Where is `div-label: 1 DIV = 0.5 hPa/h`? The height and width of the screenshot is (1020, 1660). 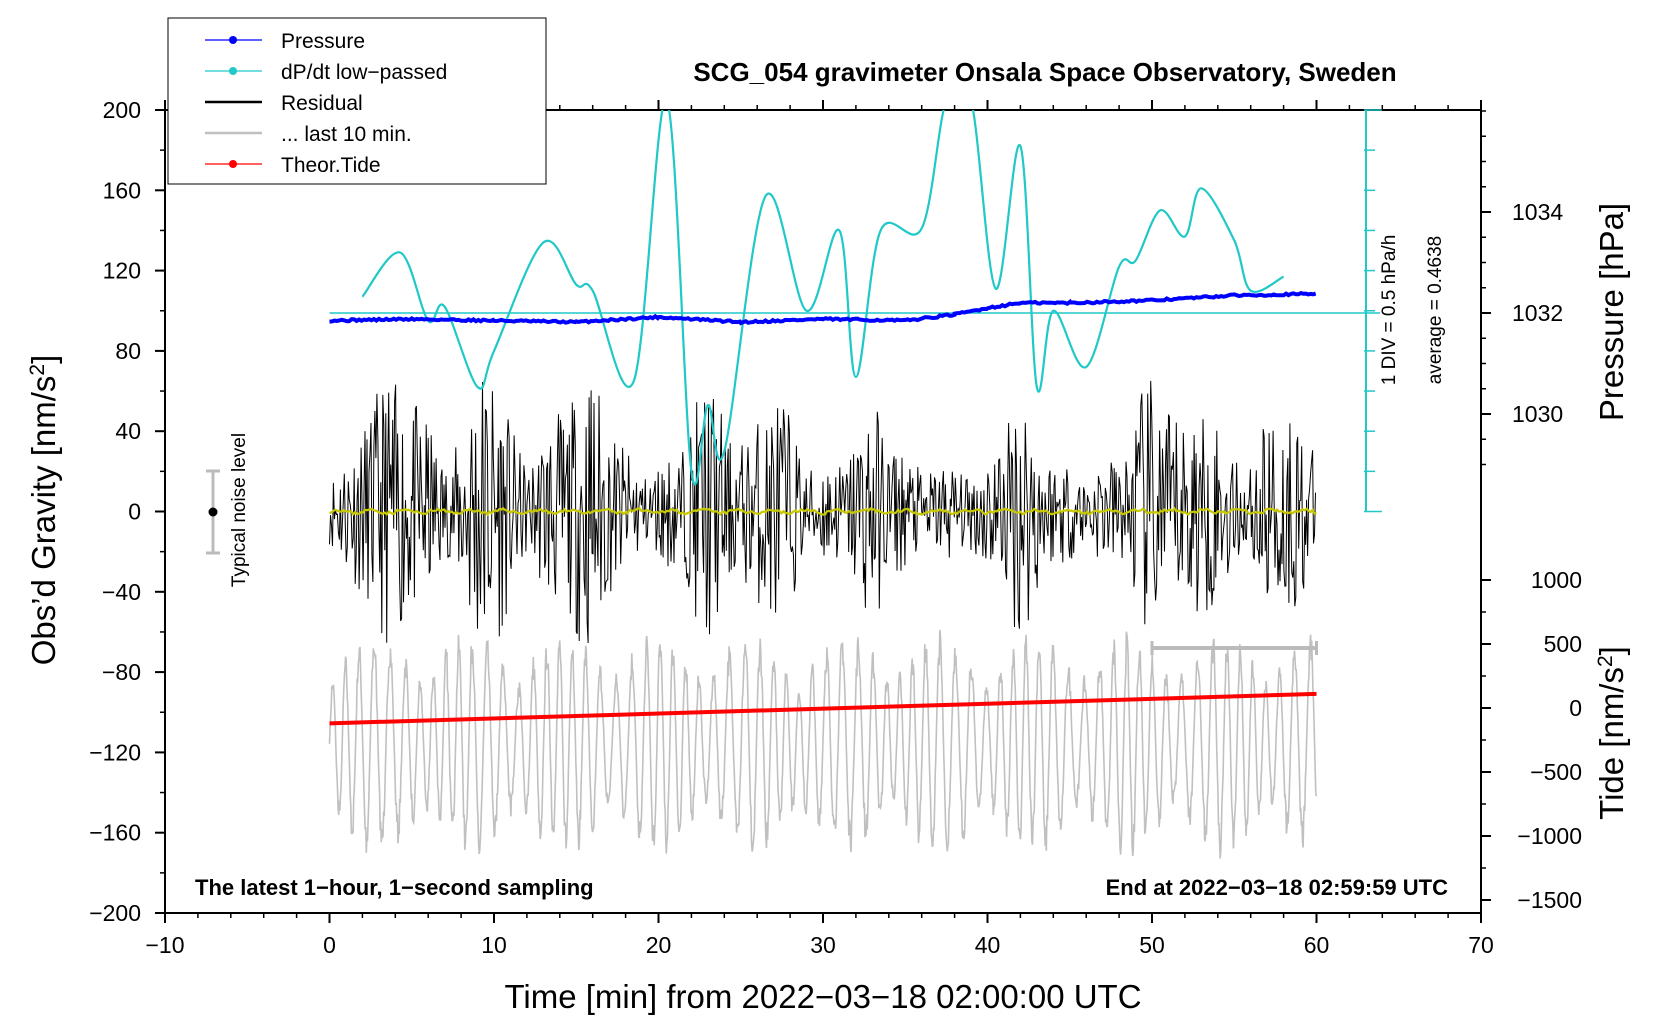 div-label: 1 DIV = 0.5 hPa/h is located at coordinates (1389, 310).